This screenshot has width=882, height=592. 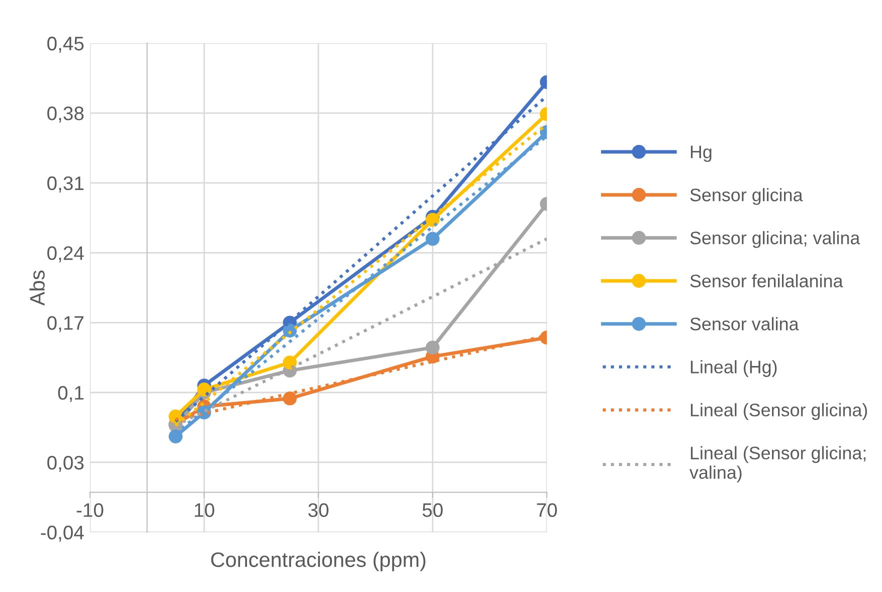 What do you see at coordinates (744, 323) in the screenshot?
I see `legend-label: Sensor valina` at bounding box center [744, 323].